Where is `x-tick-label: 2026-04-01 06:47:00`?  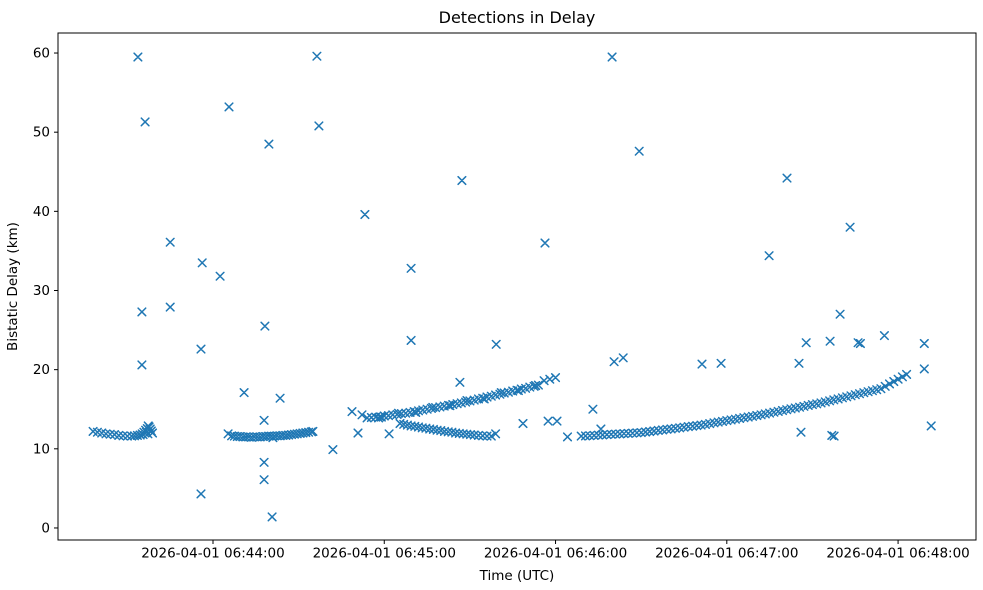 x-tick-label: 2026-04-01 06:47:00 is located at coordinates (726, 554).